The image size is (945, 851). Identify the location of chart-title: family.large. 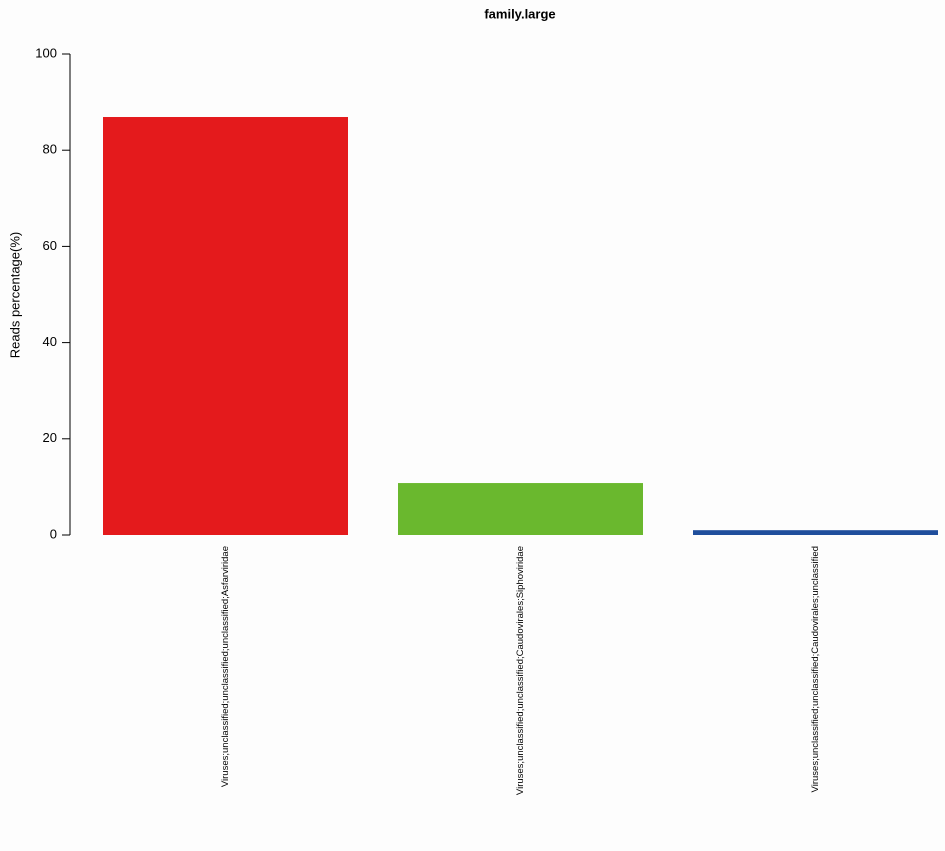
(519, 13).